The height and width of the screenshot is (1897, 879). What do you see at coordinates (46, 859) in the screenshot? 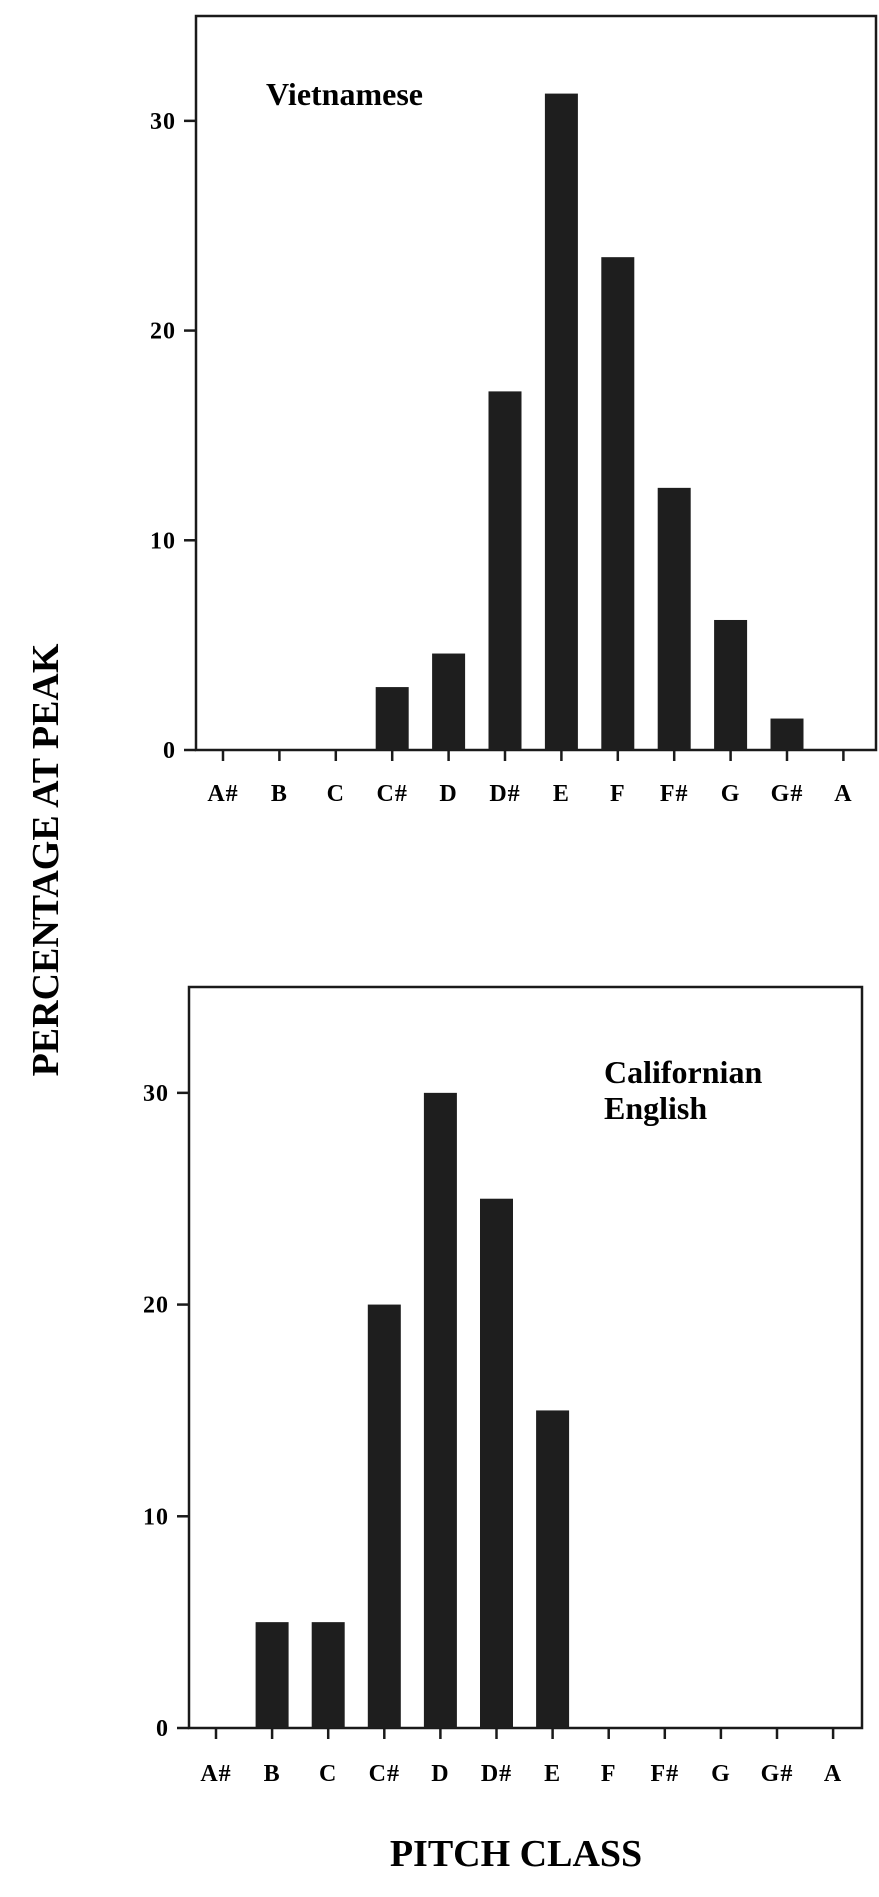
I see `y-axis-title: PERCENTAGE AT PEAK` at bounding box center [46, 859].